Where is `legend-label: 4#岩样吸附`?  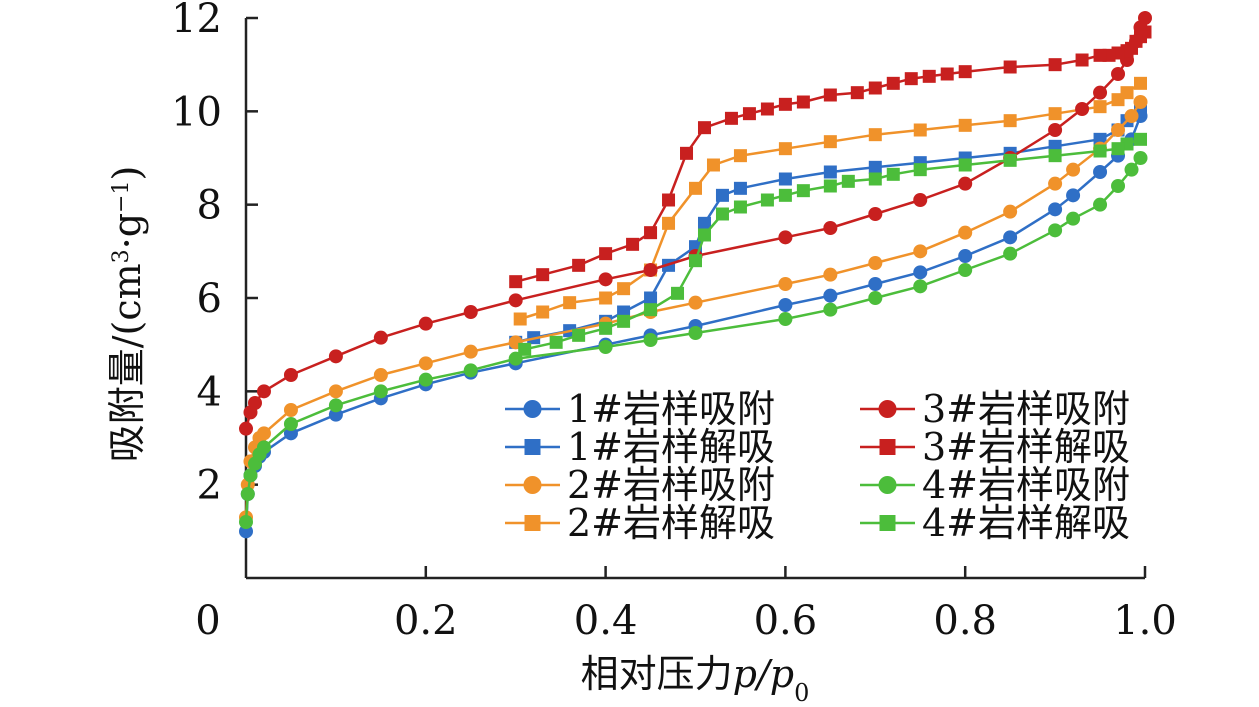
legend-label: 4#岩样吸附 is located at coordinates (1026, 485).